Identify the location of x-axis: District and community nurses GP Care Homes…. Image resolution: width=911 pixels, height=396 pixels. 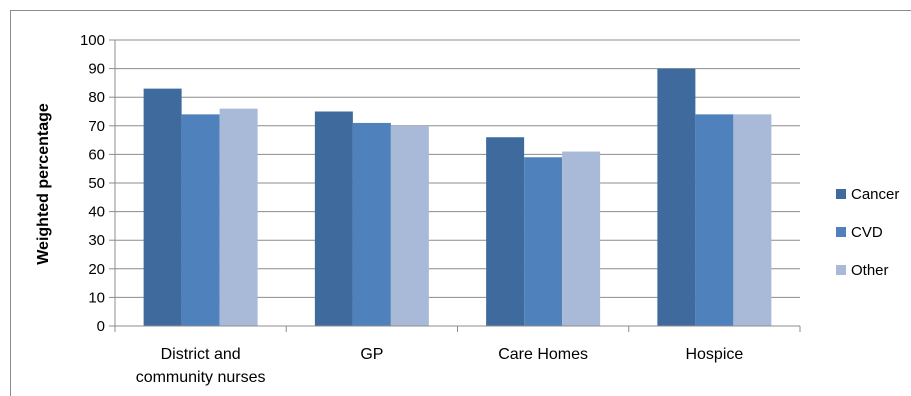
(457, 355).